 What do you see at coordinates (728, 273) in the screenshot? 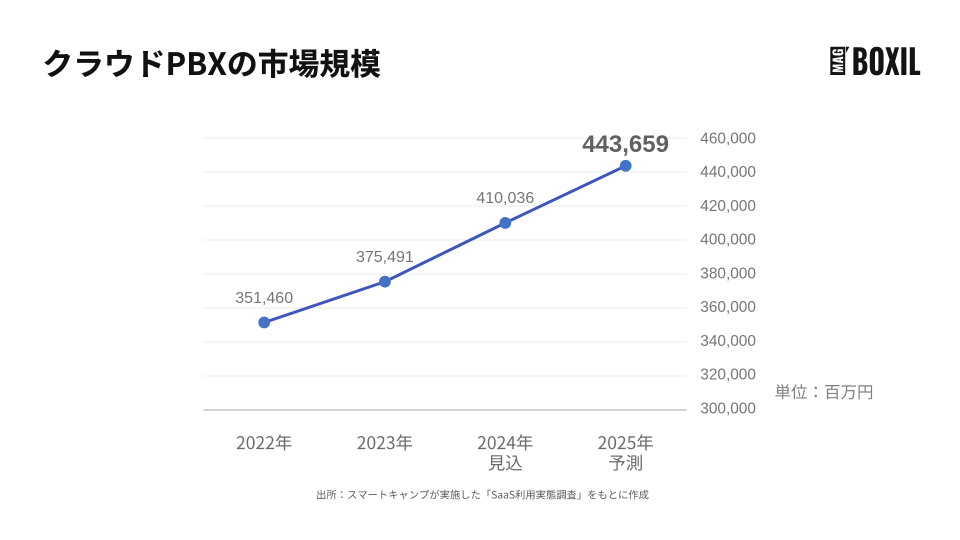
I see `svg-text: 380,000` at bounding box center [728, 273].